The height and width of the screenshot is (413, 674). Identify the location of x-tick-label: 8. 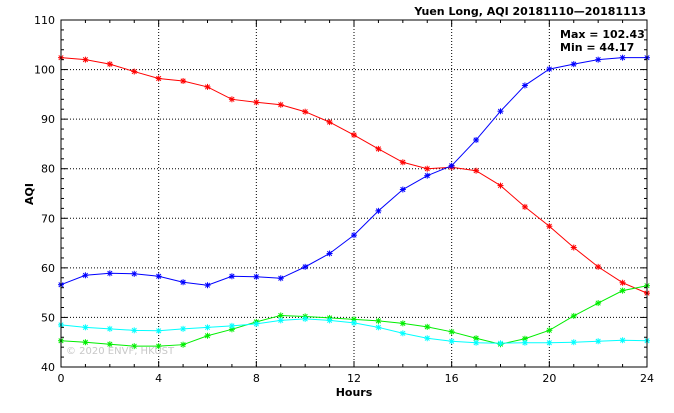
(256, 378).